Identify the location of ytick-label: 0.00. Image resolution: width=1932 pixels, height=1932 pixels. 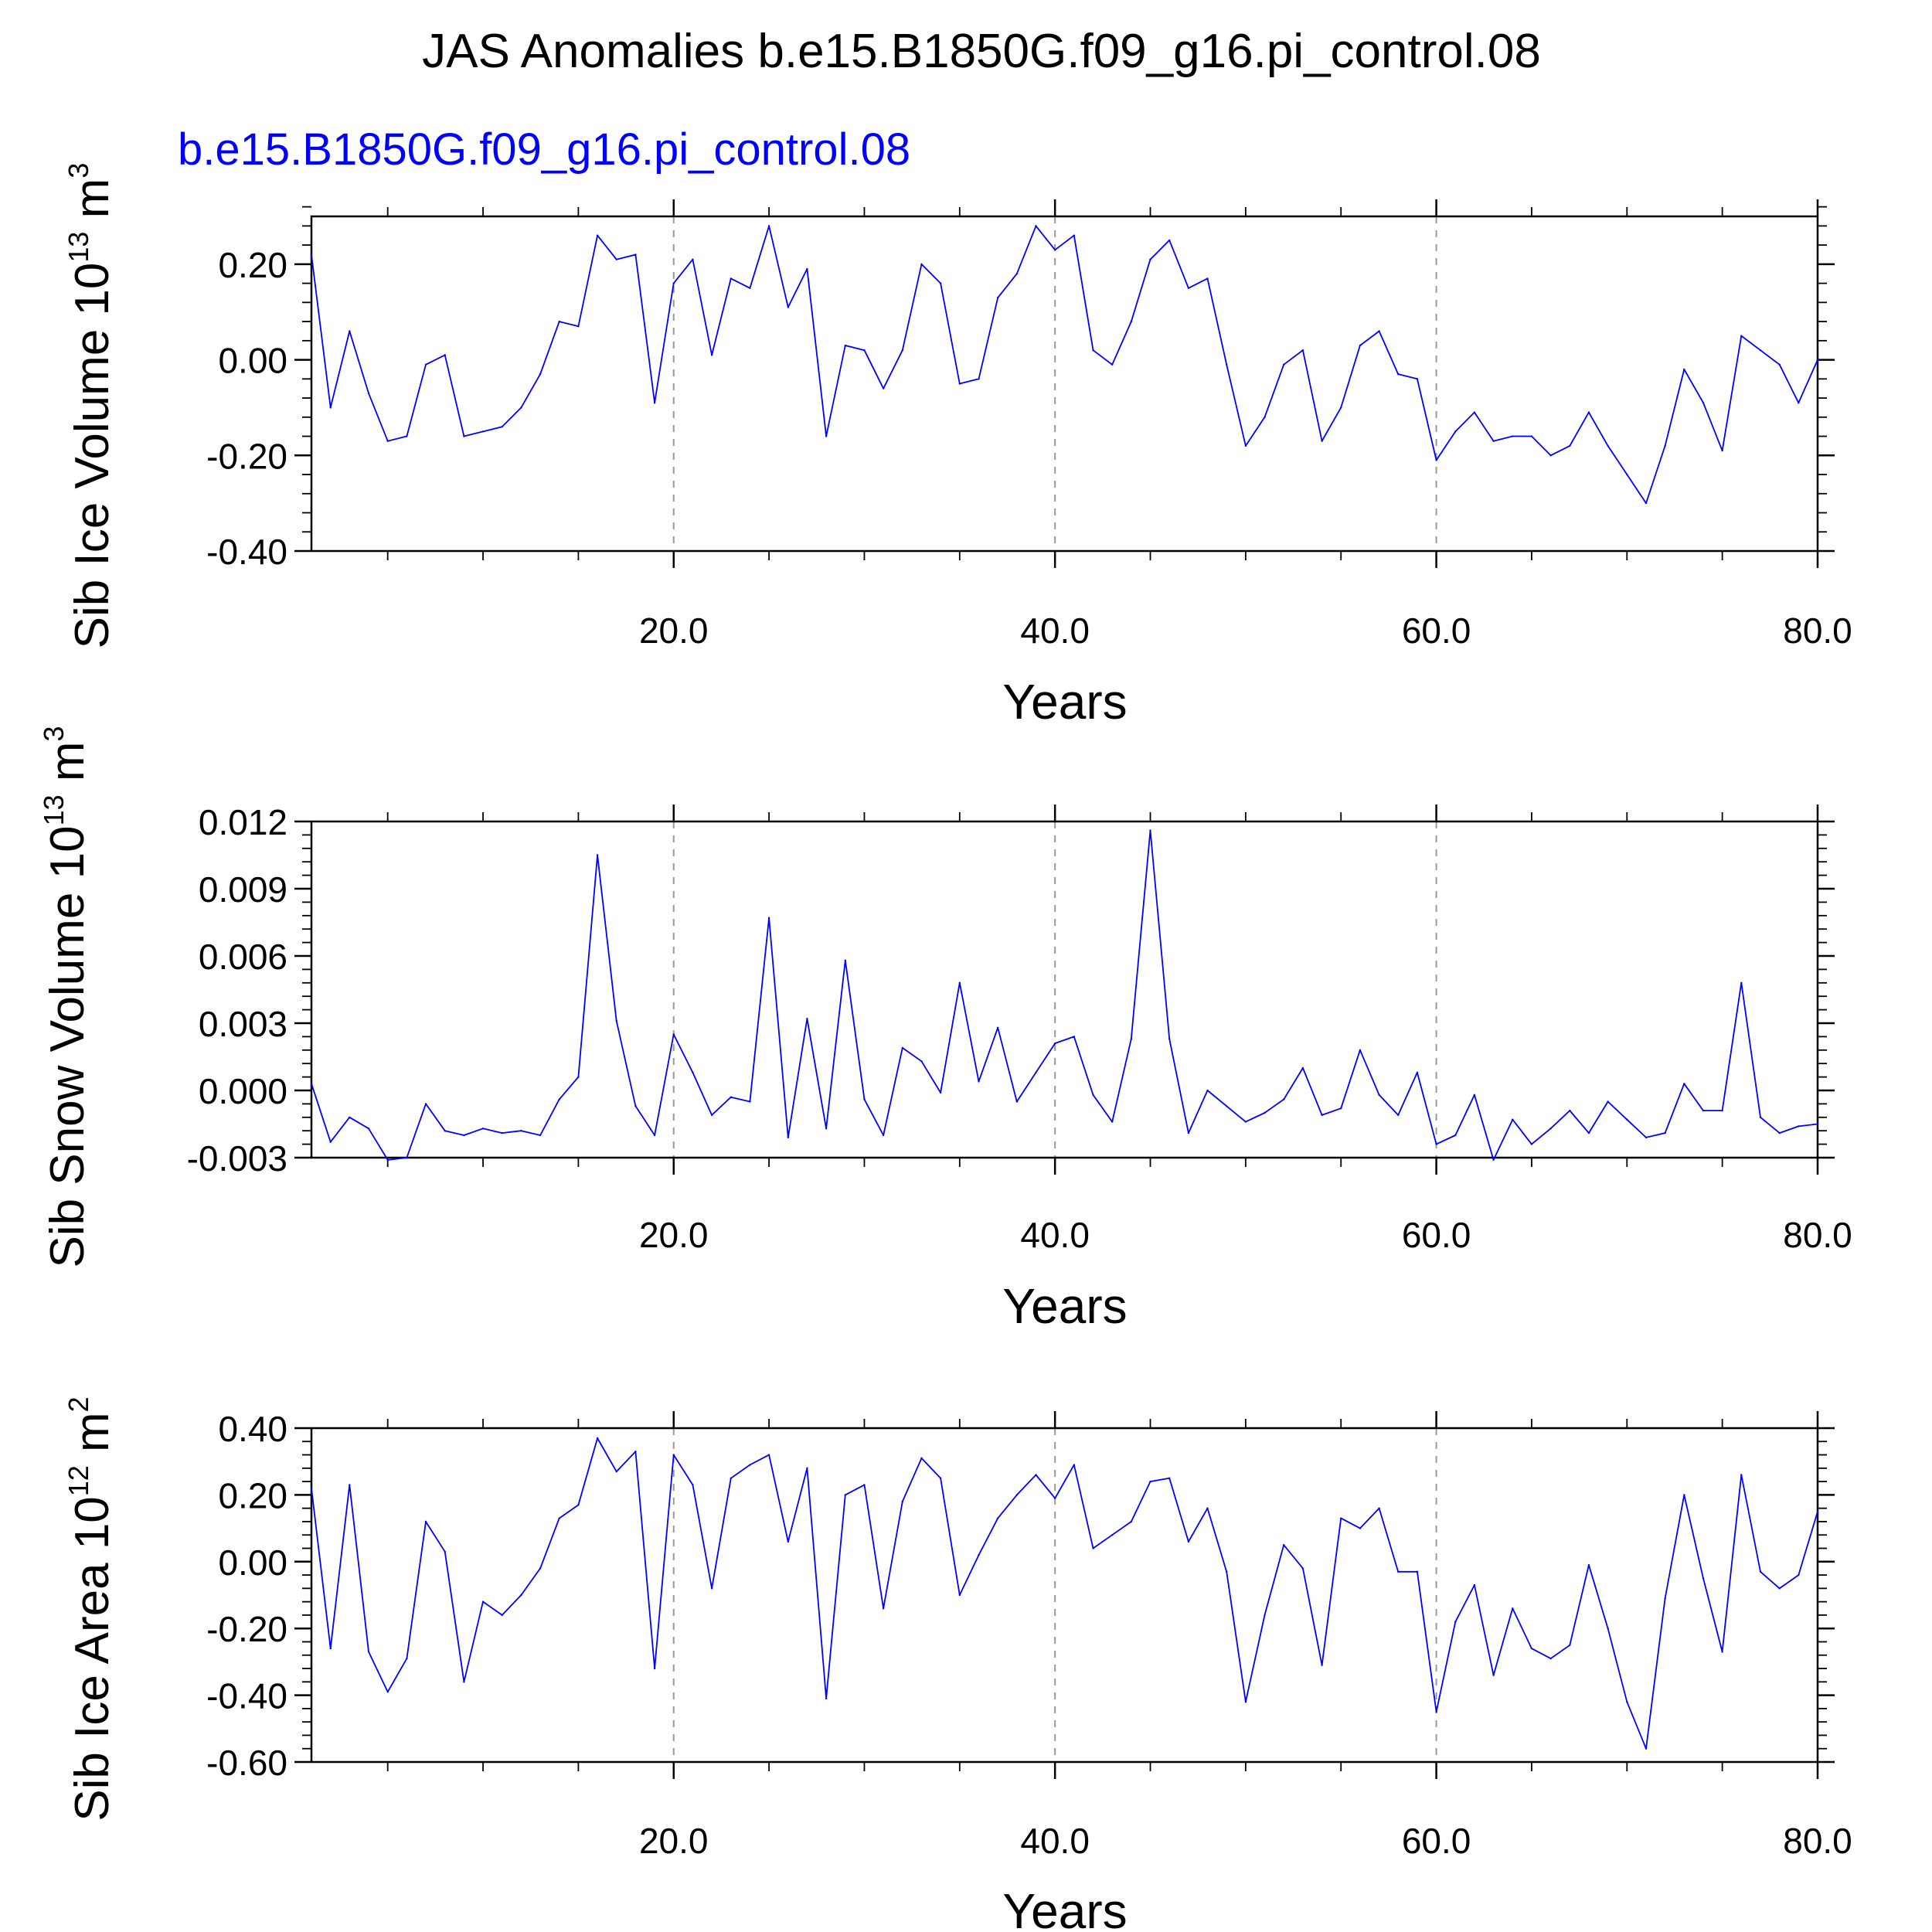
(253, 361).